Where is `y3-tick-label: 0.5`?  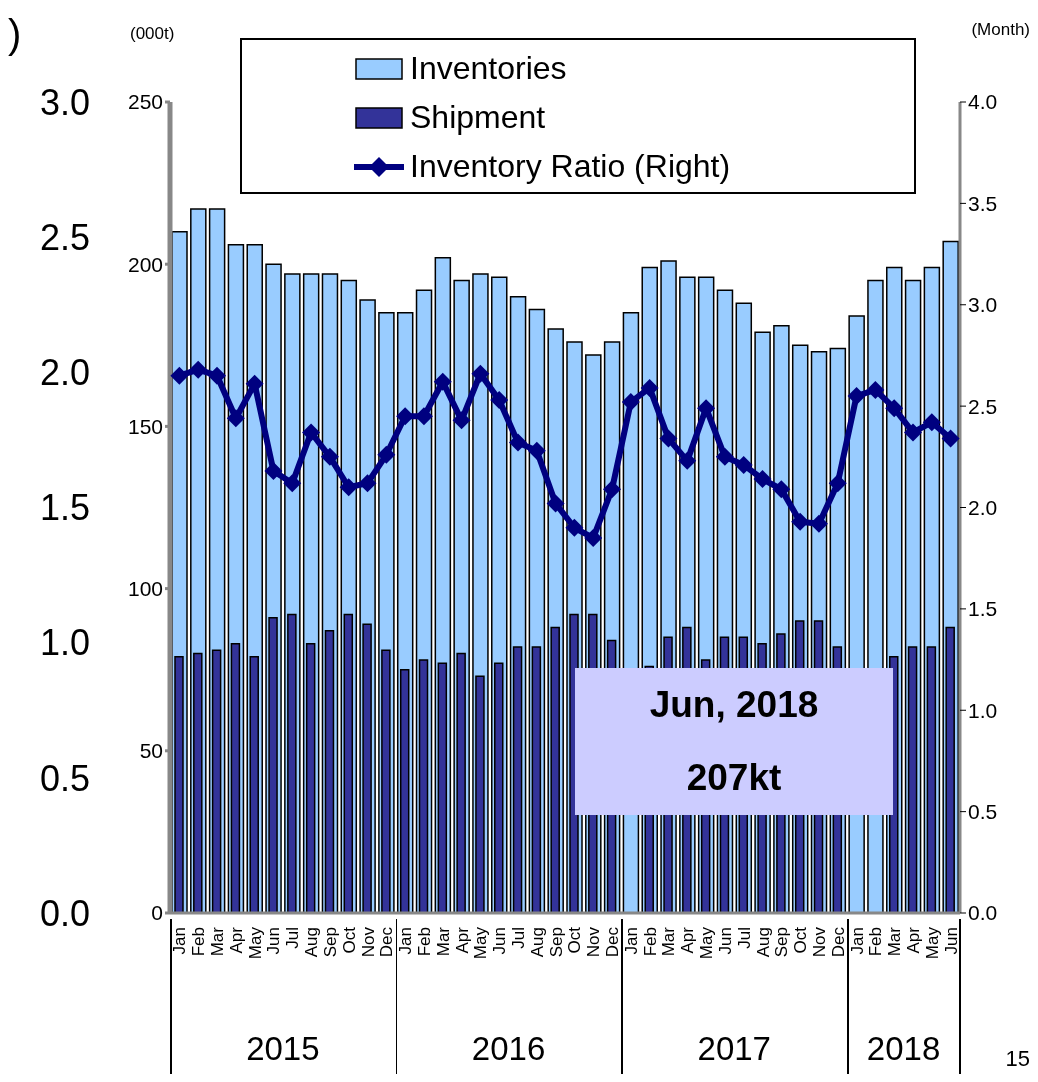
y3-tick-label: 0.5 is located at coordinates (64, 778).